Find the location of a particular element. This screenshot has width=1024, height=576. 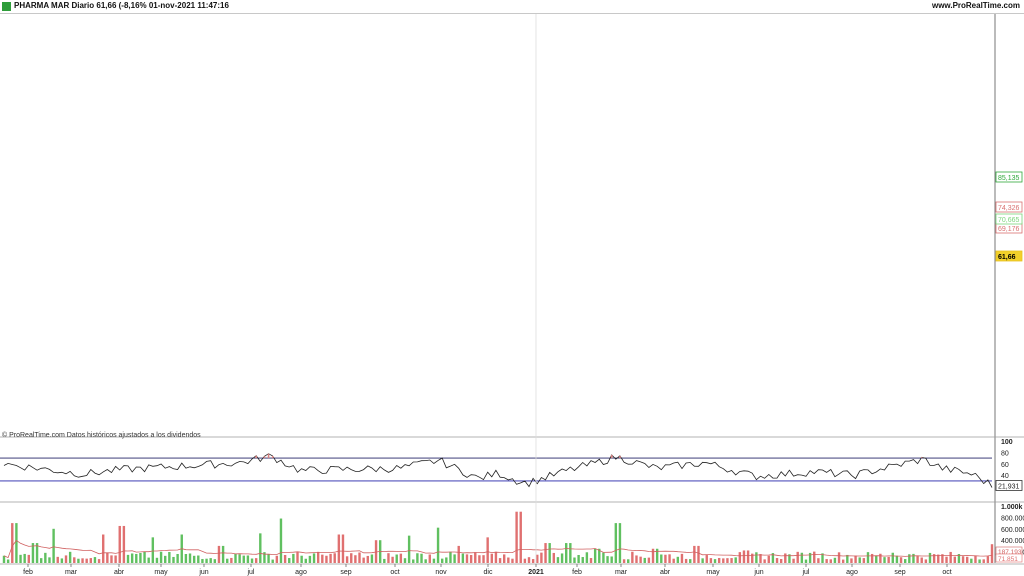

time-axis-label: may is located at coordinates (161, 572).